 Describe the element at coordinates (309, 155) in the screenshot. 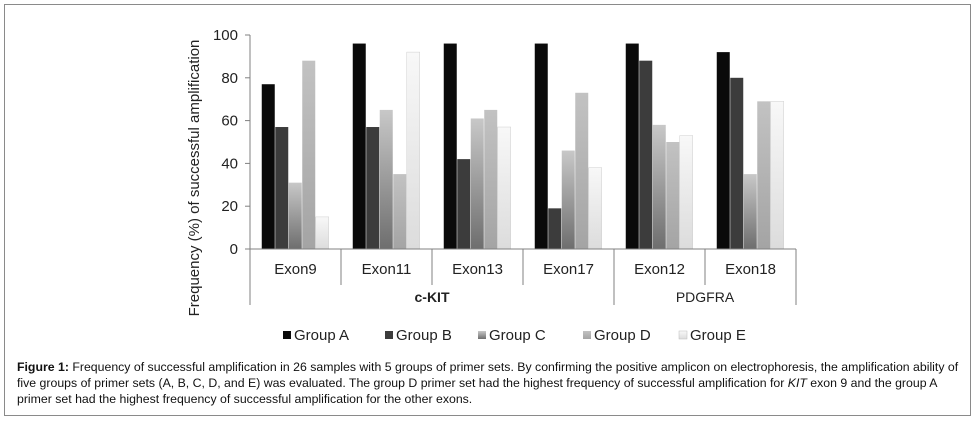

I see `bar-group-d-exon9` at that location.